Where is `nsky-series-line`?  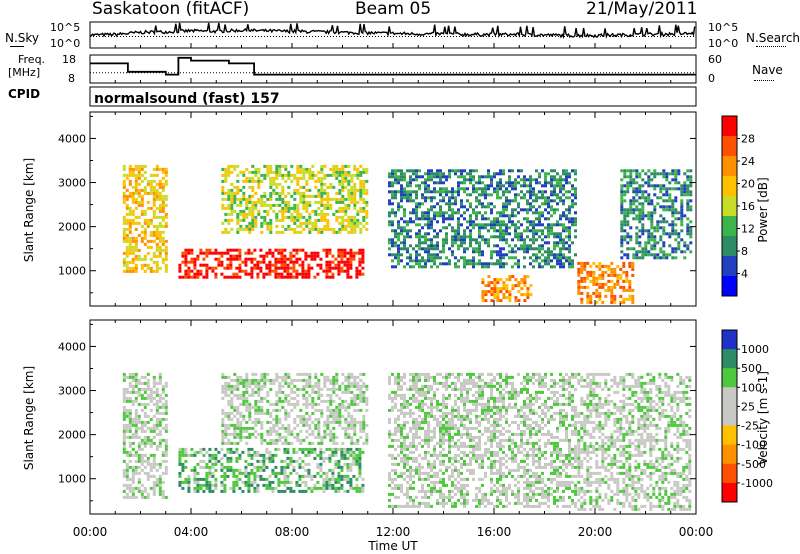 nsky-series-line is located at coordinates (392, 31).